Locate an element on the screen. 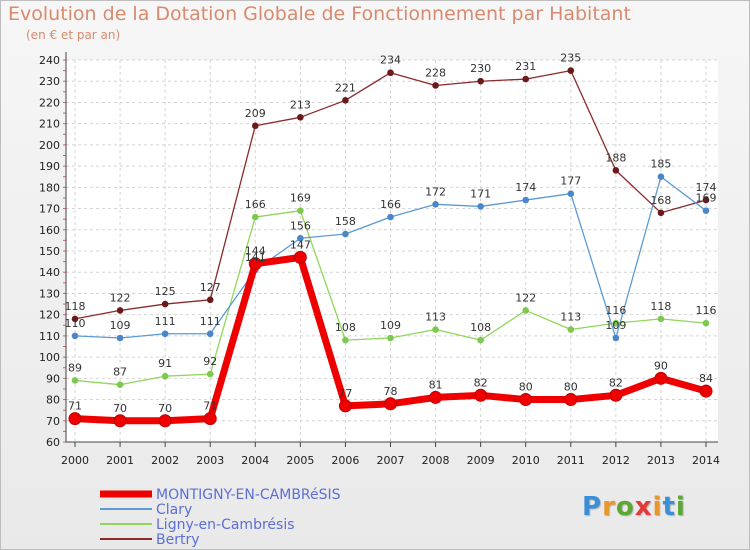 The image size is (750, 550). x-tick-label: 2004 is located at coordinates (255, 460).